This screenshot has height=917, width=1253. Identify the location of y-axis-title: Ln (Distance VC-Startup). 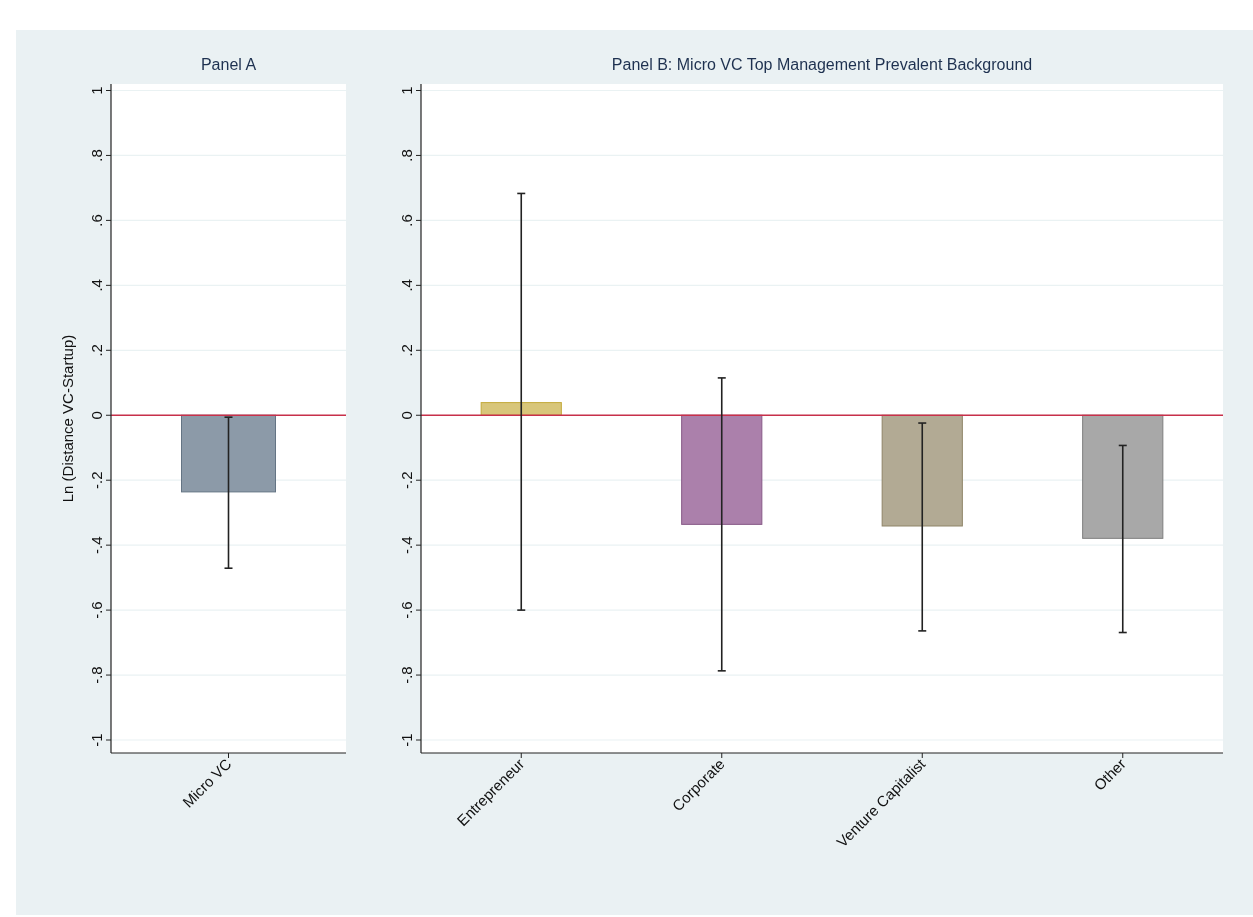
(67, 418).